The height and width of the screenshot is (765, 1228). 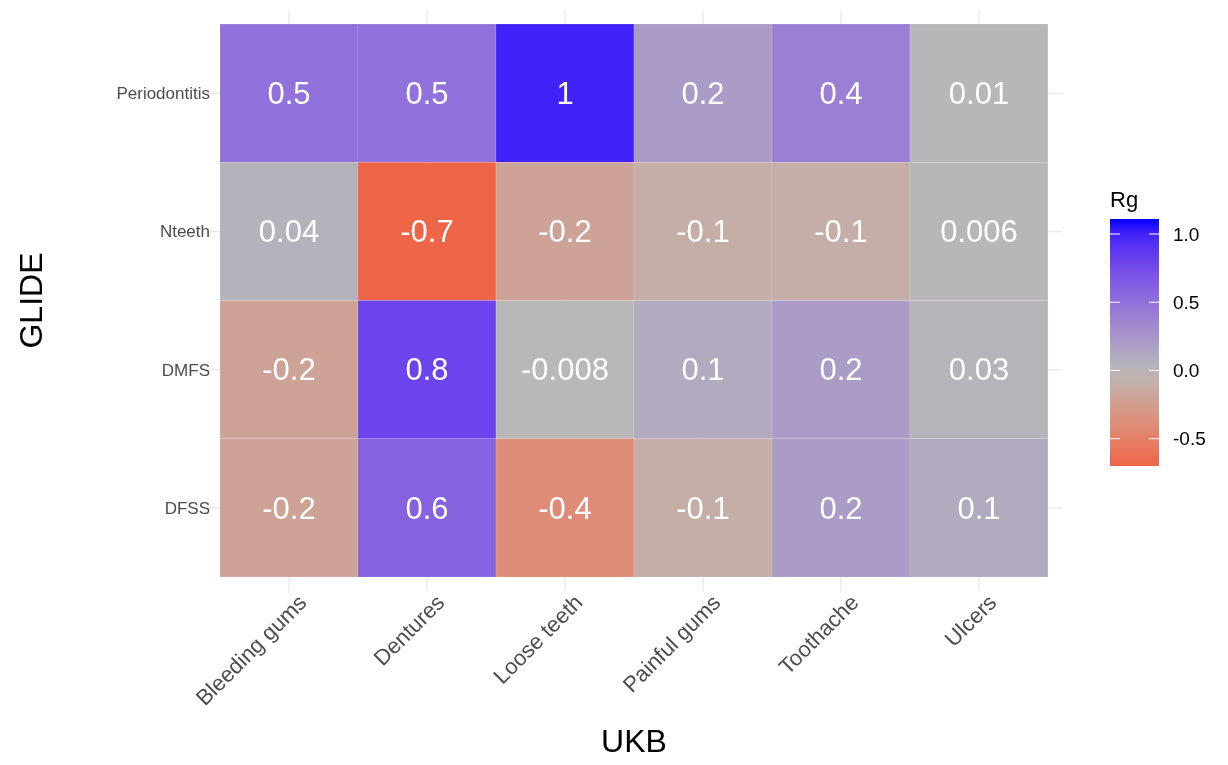 I want to click on data-label: 0.8, so click(x=427, y=370).